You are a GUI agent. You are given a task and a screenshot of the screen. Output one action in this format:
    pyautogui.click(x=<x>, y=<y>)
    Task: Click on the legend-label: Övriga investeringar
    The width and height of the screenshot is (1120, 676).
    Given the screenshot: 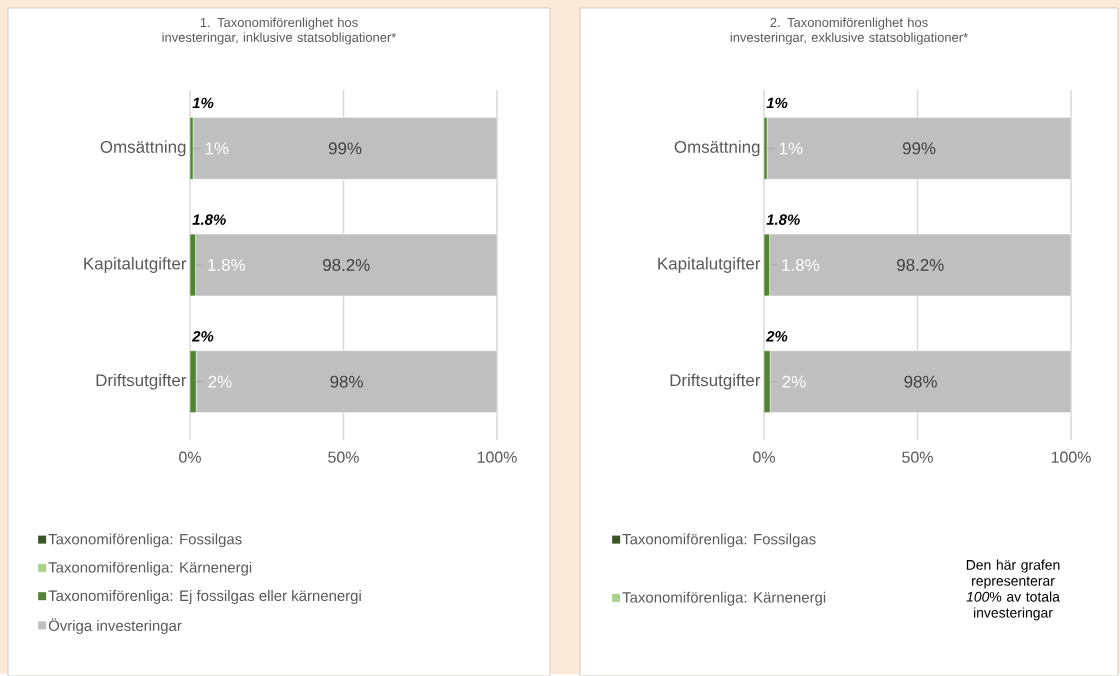 What is the action you would take?
    pyautogui.click(x=115, y=626)
    